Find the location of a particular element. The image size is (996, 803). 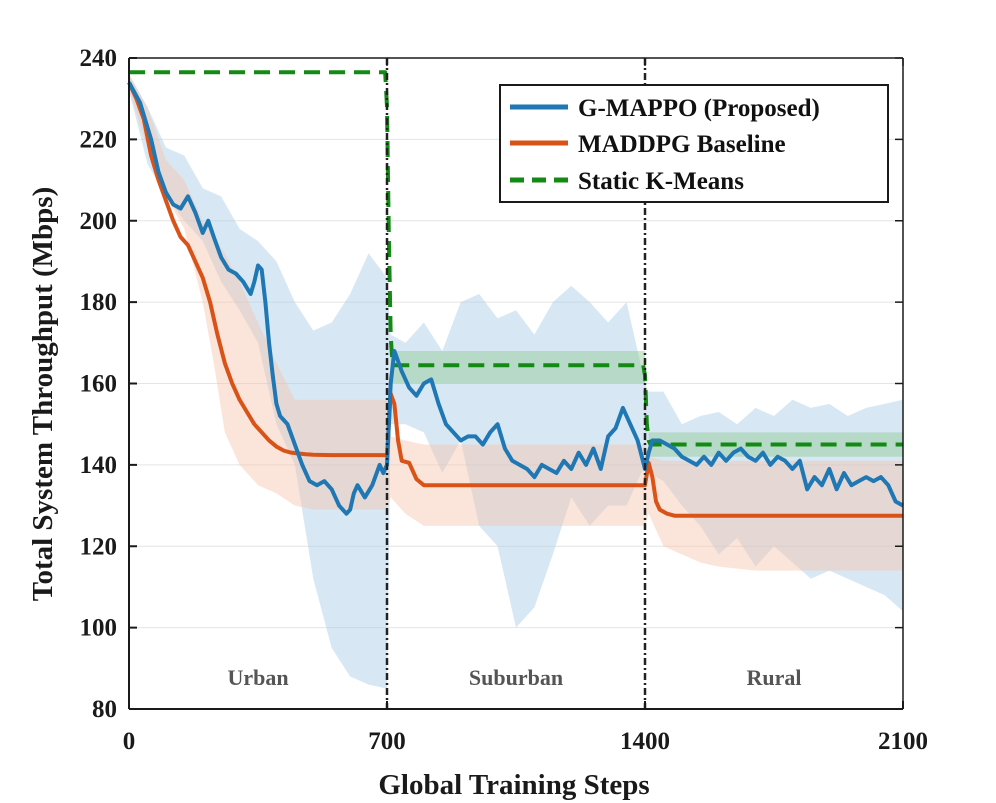

y-tick-label-120: 120 is located at coordinates (99, 546).